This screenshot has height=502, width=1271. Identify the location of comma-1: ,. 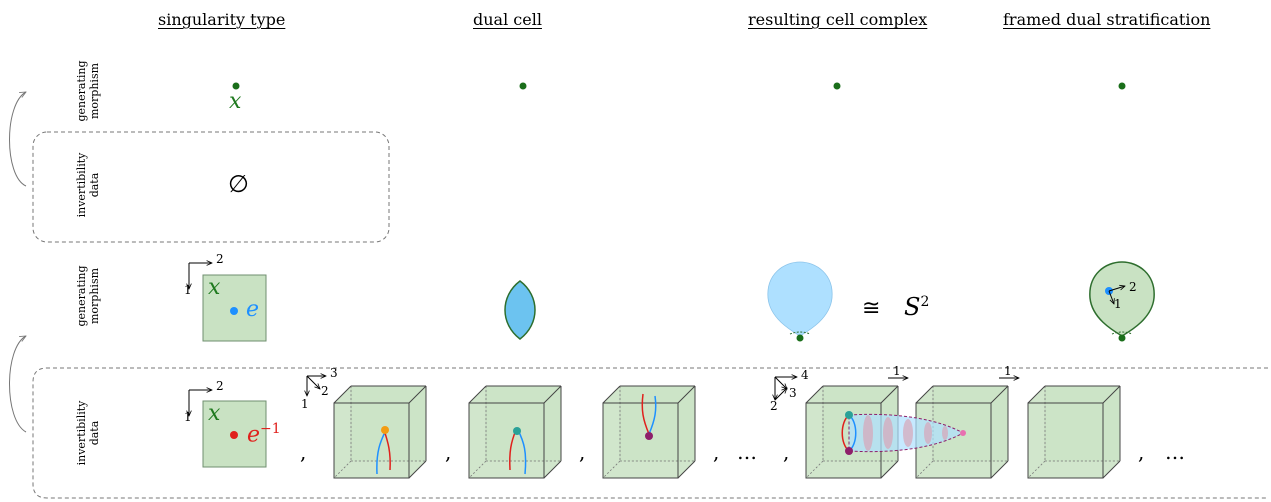
(303, 452).